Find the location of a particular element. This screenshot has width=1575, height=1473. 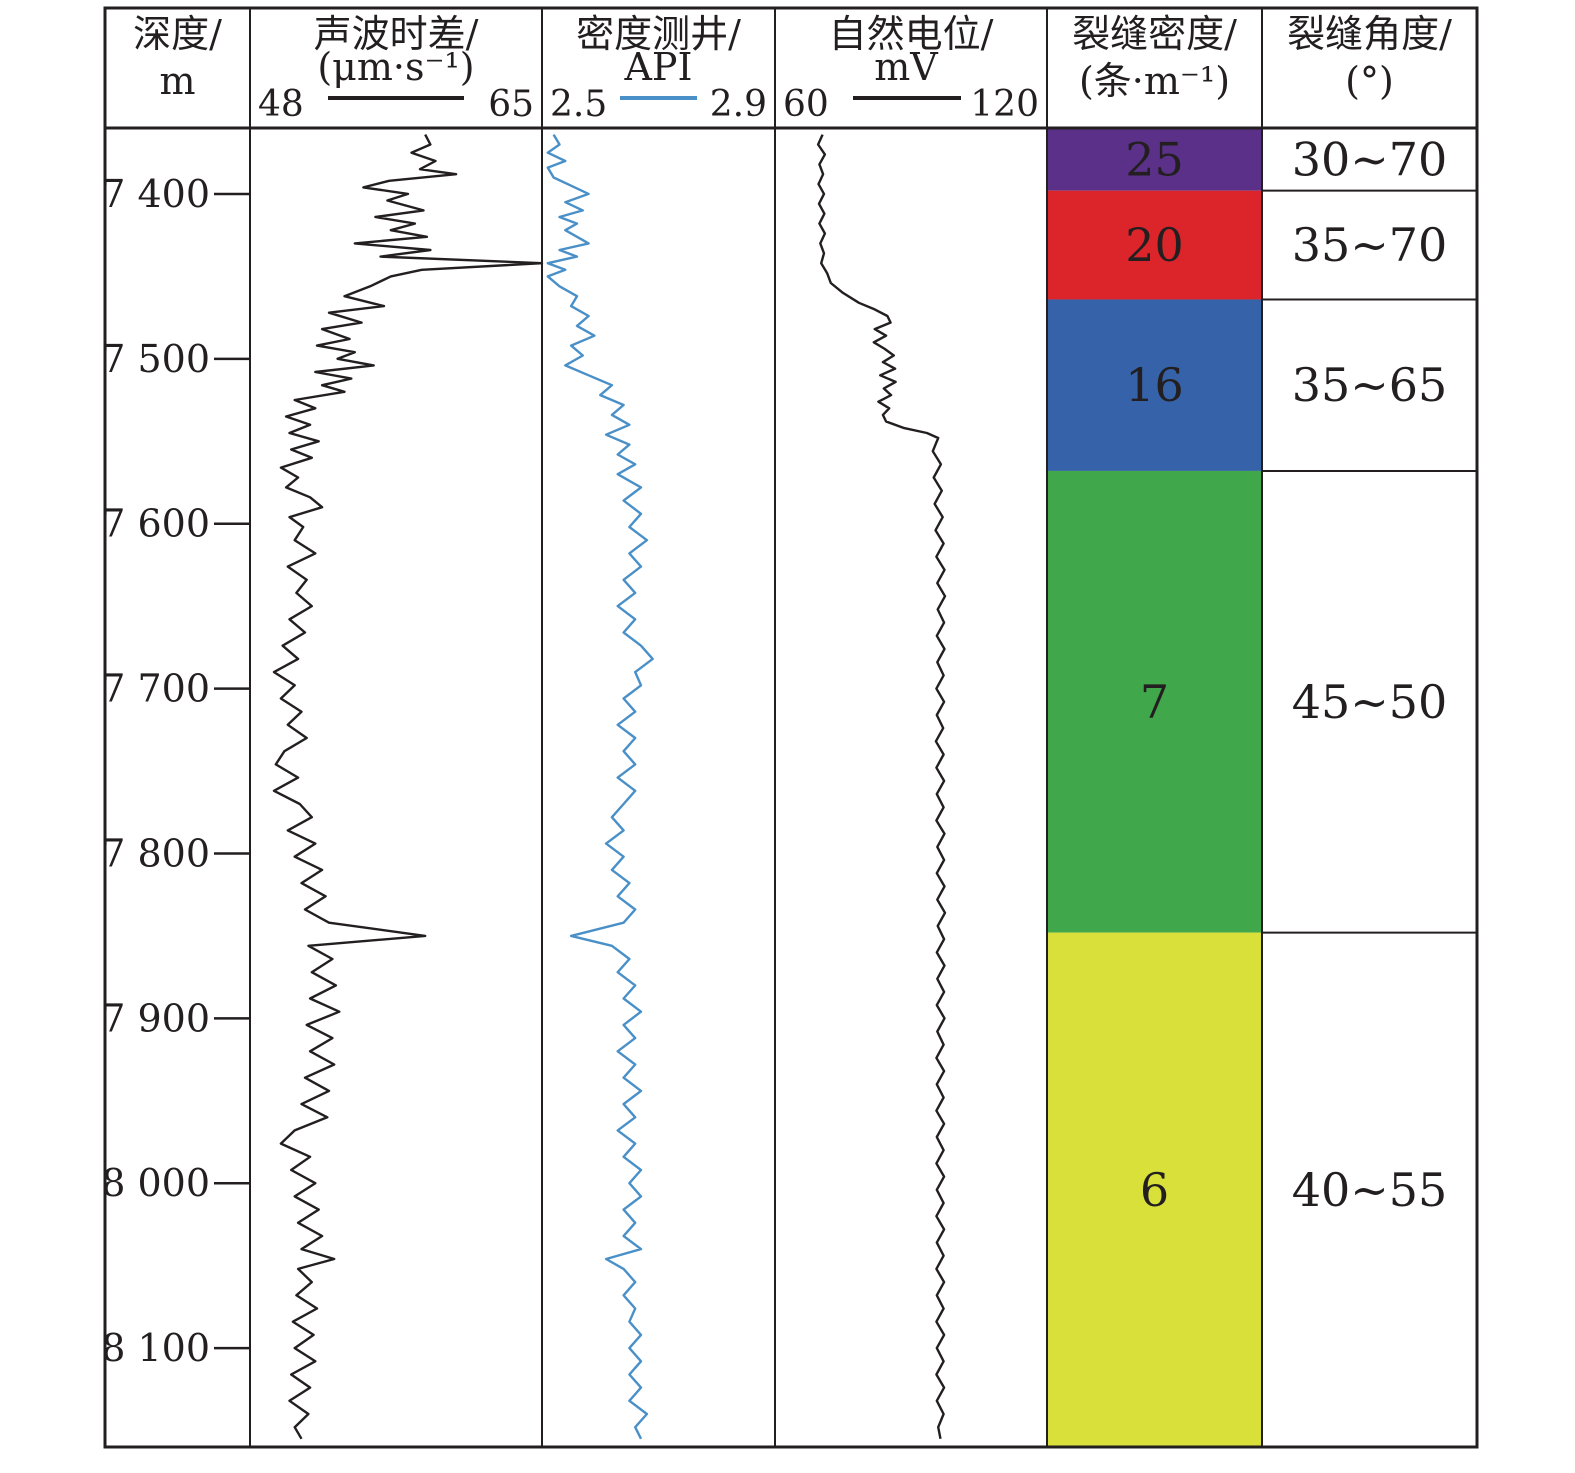

track-scale-max: 2.9 is located at coordinates (738, 104).